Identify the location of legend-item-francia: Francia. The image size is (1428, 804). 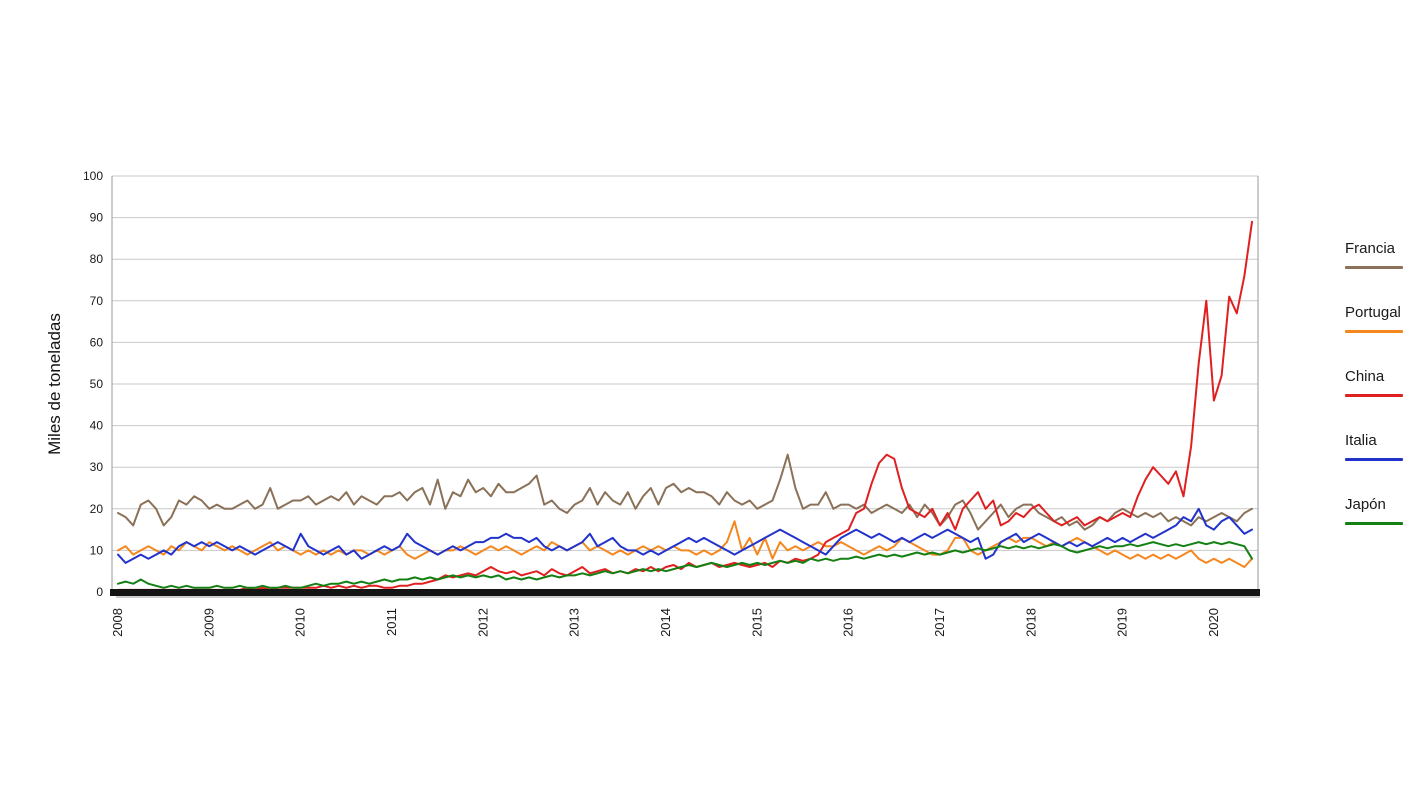
(1374, 254).